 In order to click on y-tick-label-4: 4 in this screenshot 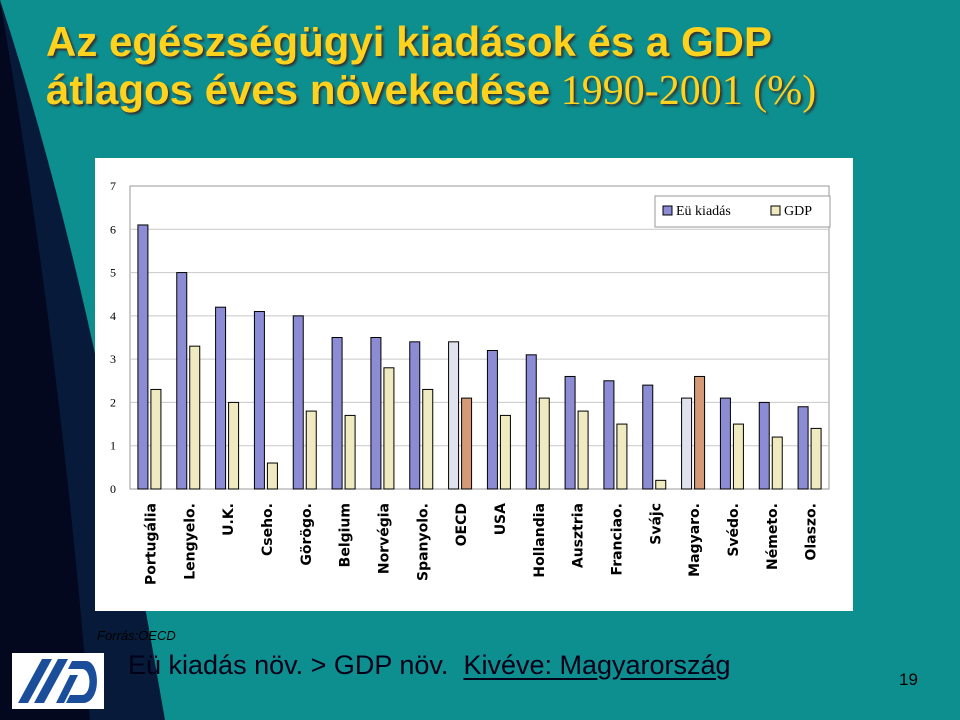, I will do `click(113, 316)`.